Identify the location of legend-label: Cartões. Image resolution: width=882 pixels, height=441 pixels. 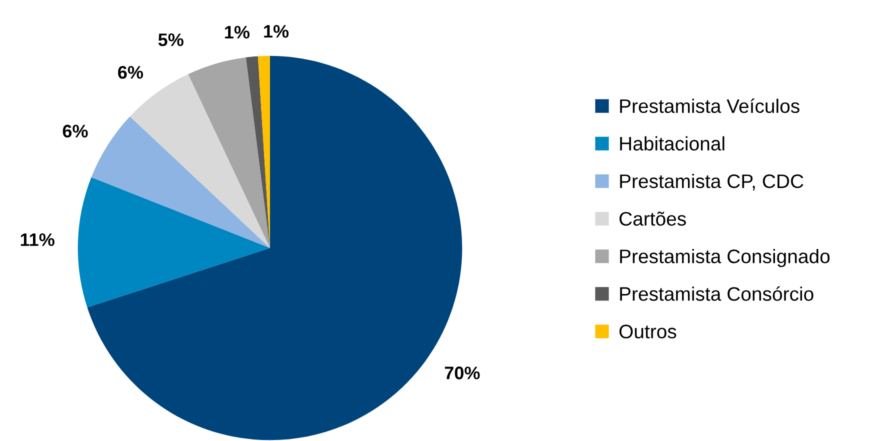
(653, 219).